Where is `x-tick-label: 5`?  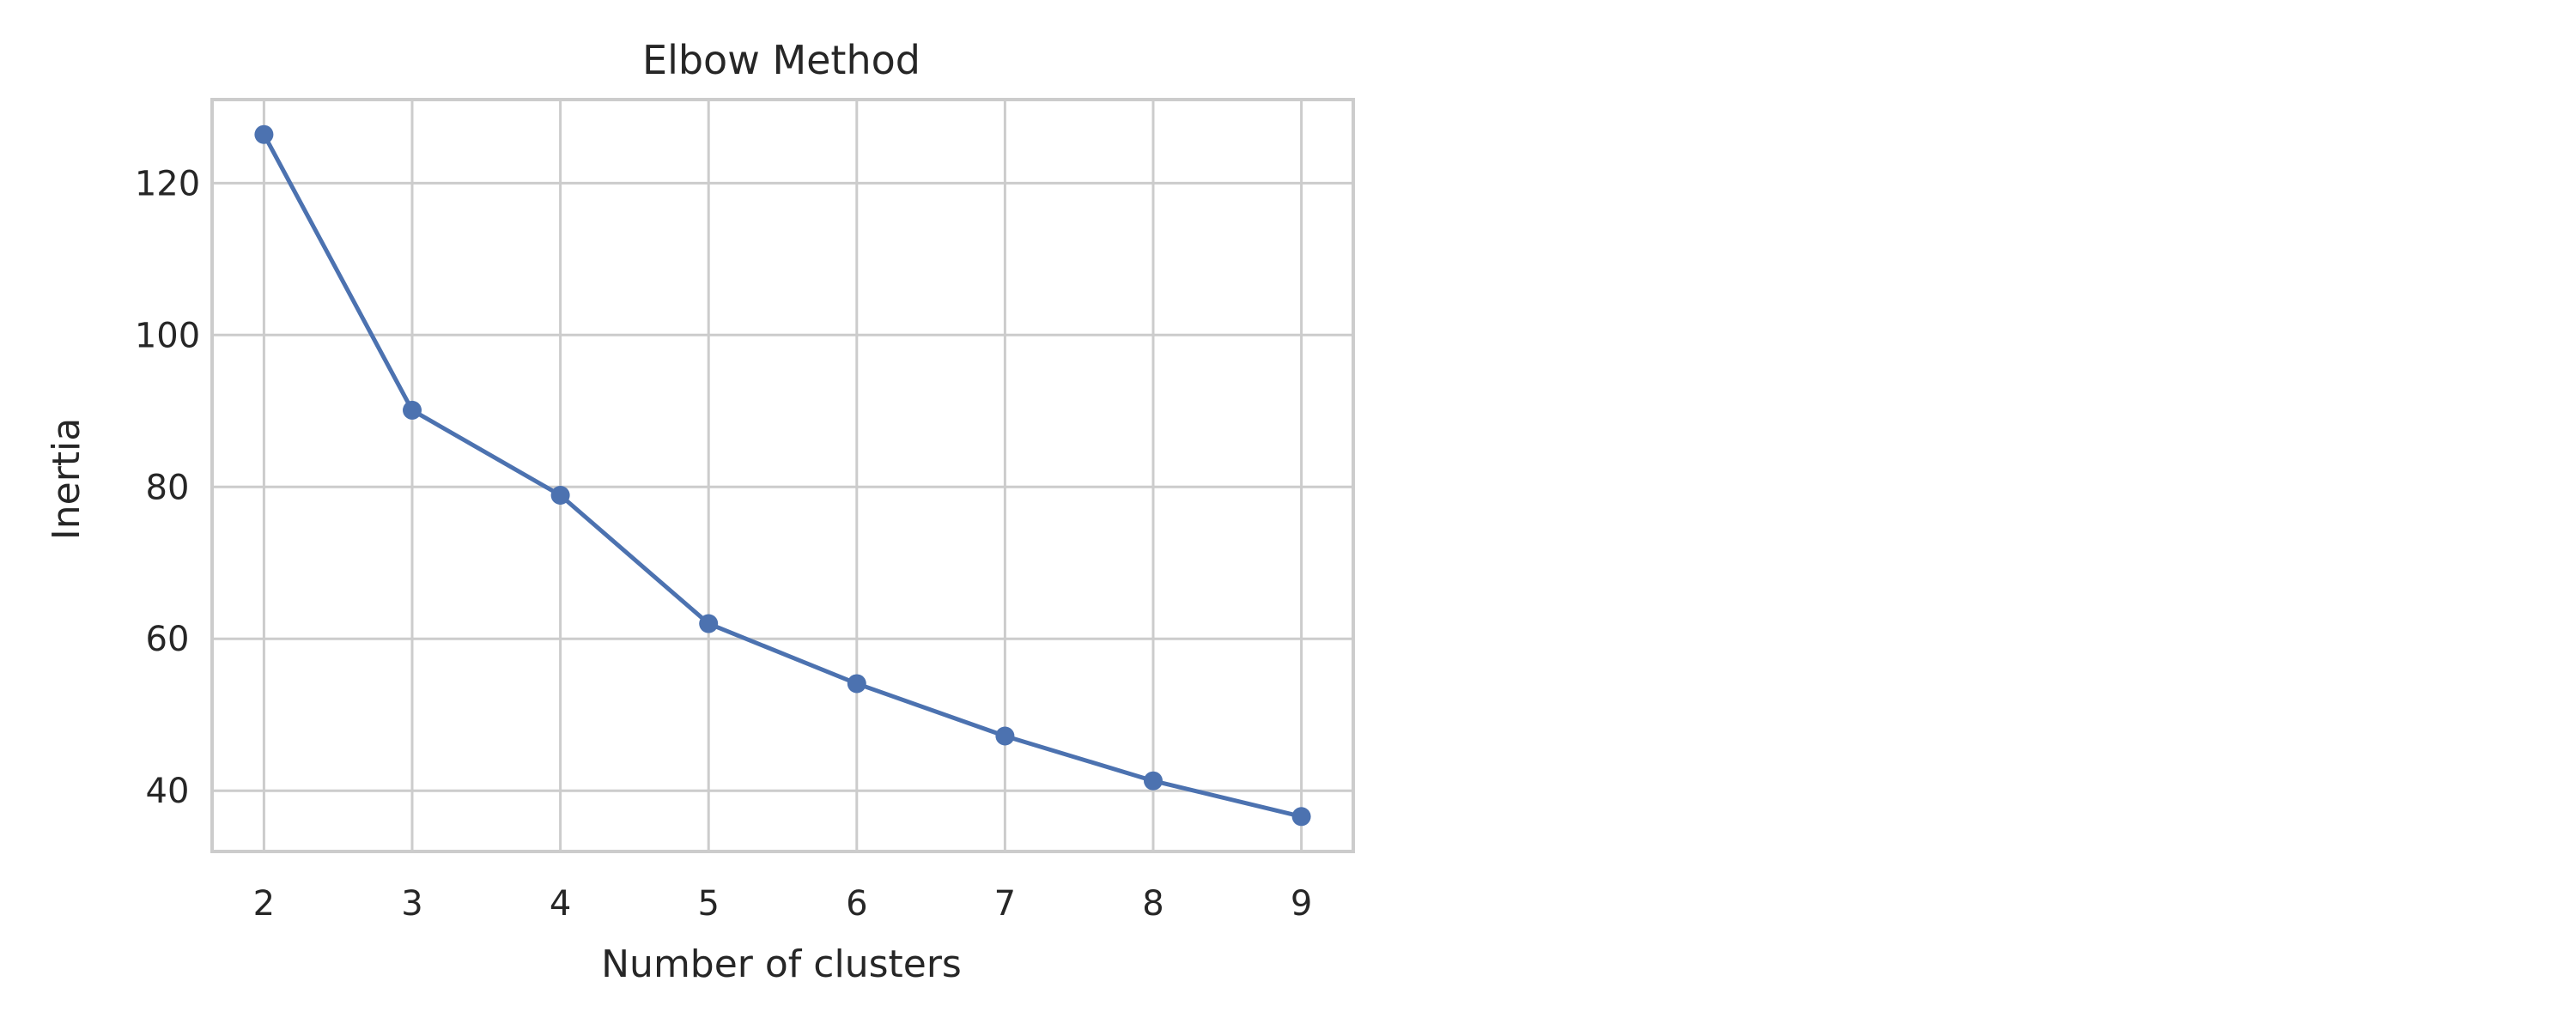 x-tick-label: 5 is located at coordinates (708, 904).